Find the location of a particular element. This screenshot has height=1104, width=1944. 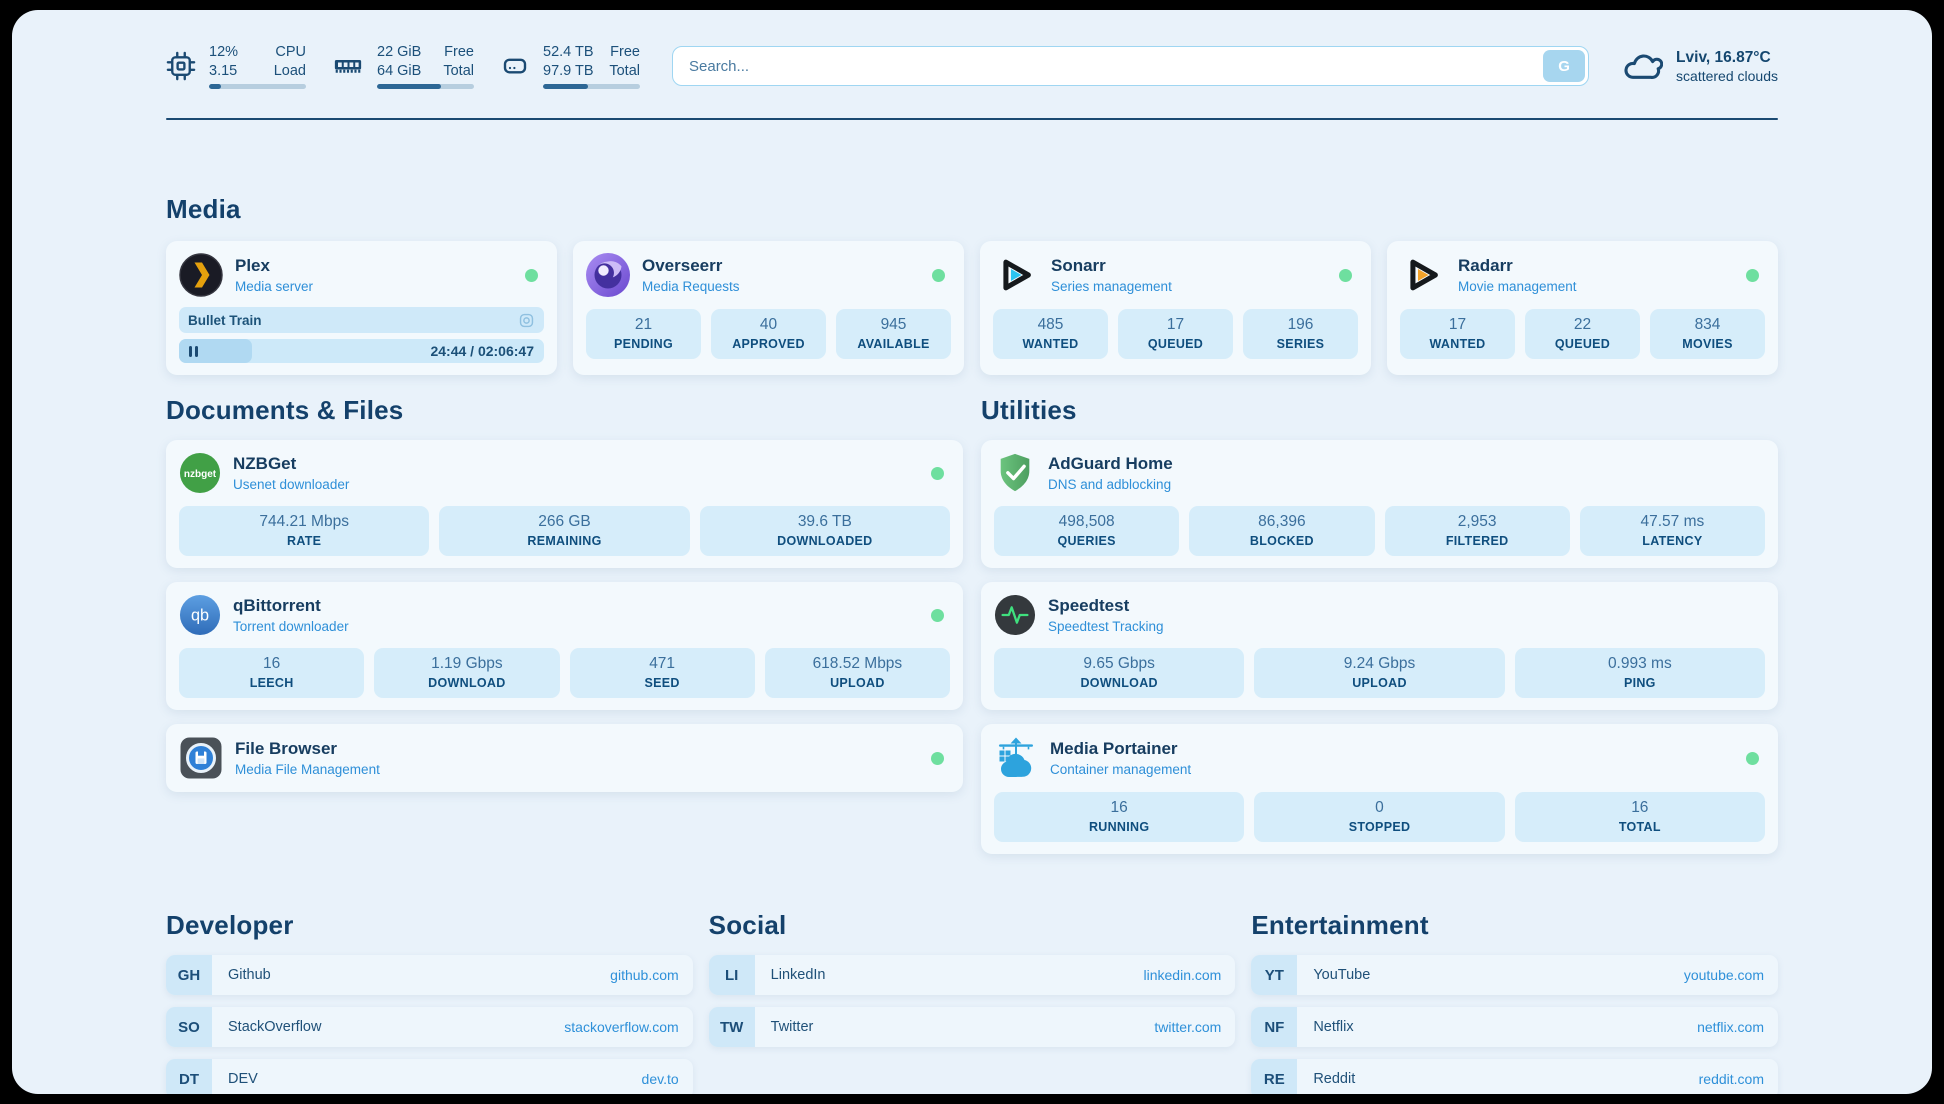

link-row-youtube: YT YouTube youtube.com is located at coordinates (1514, 975).